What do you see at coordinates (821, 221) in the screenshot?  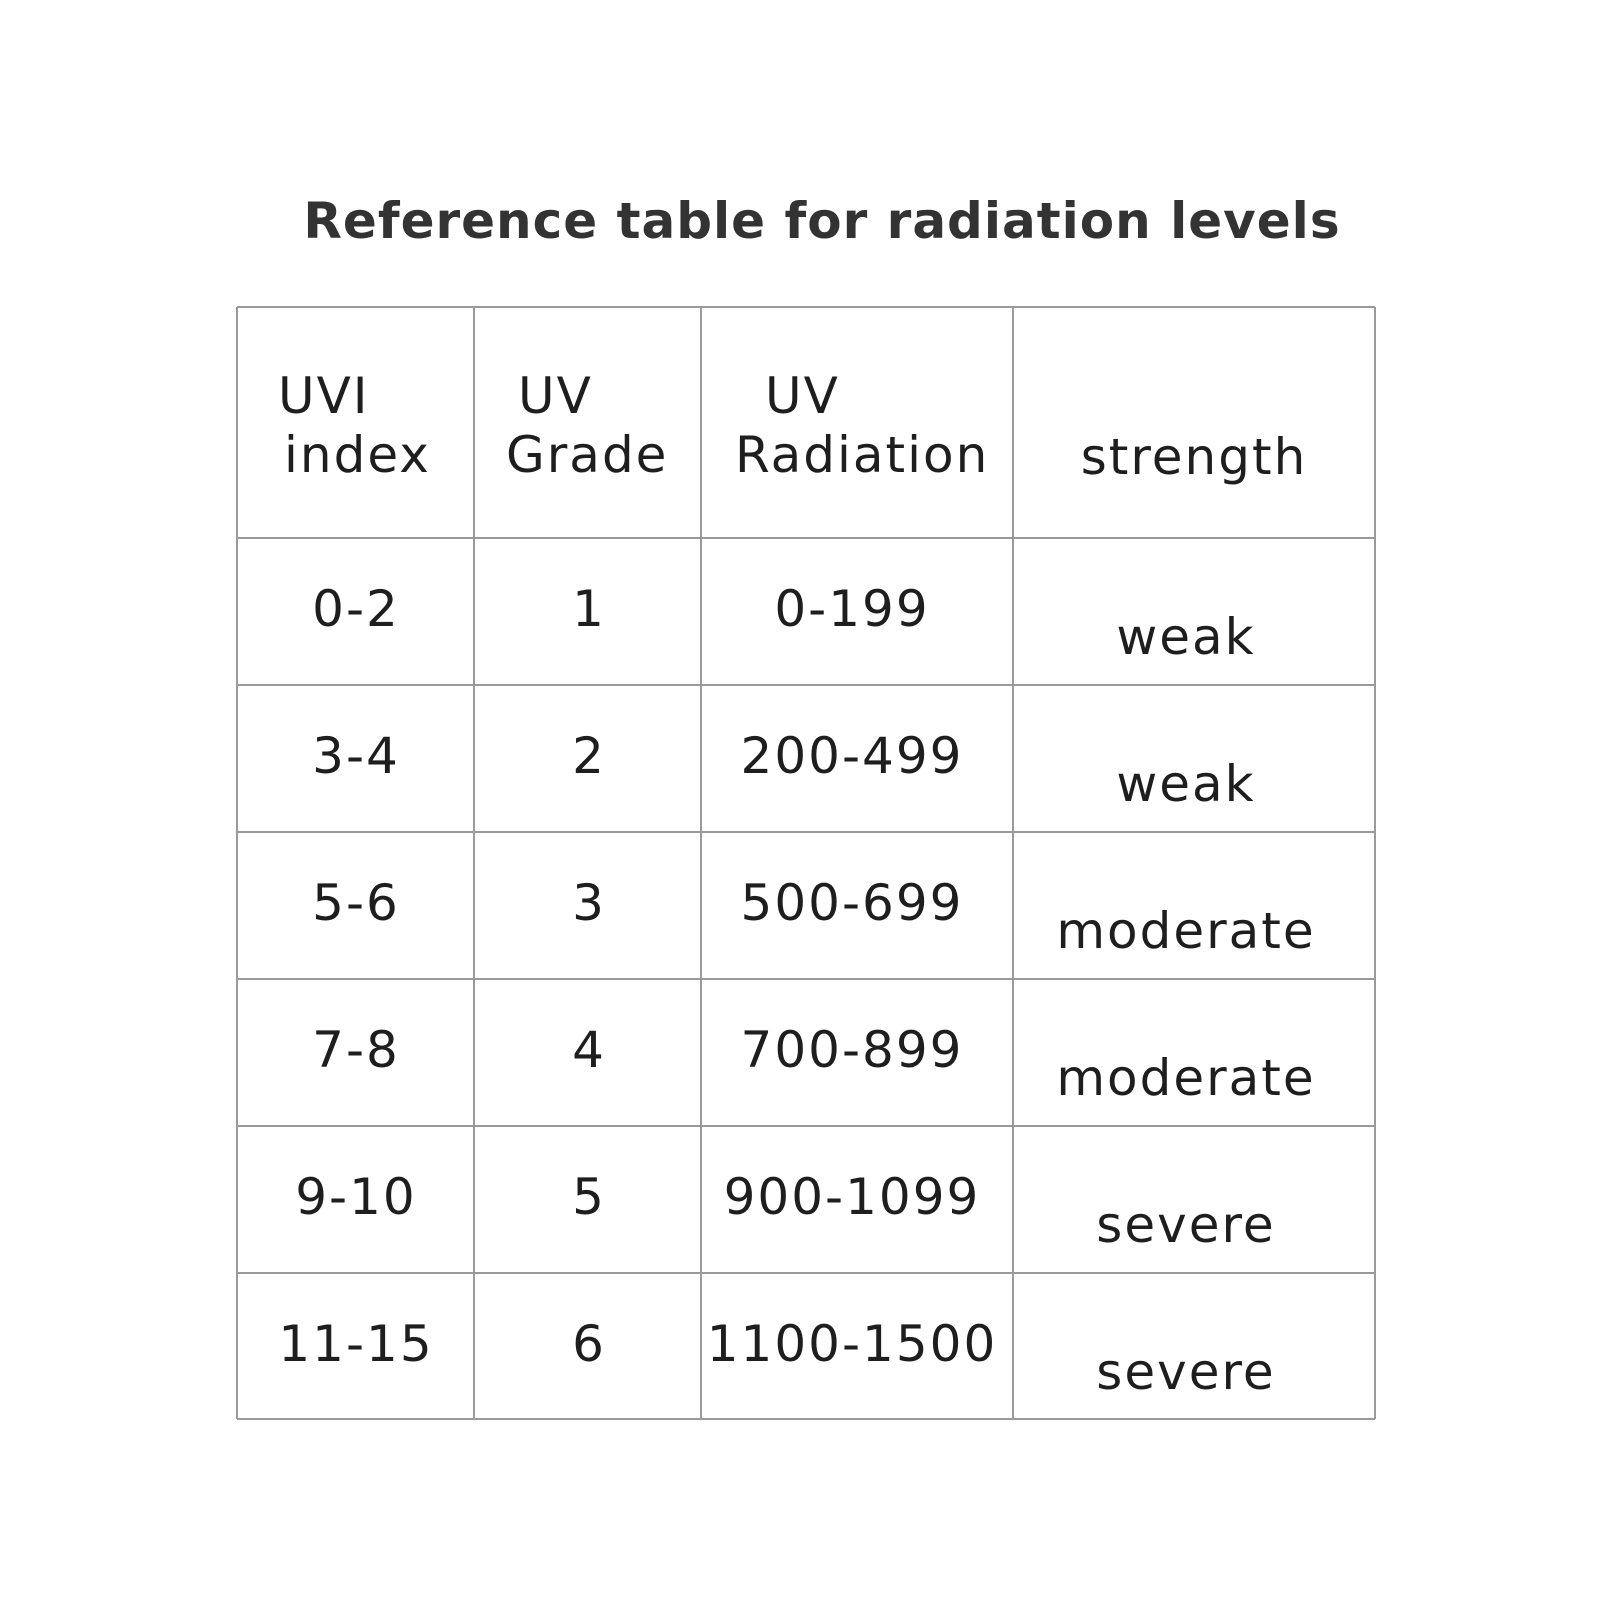 I see `title: Reference table for radiation levels` at bounding box center [821, 221].